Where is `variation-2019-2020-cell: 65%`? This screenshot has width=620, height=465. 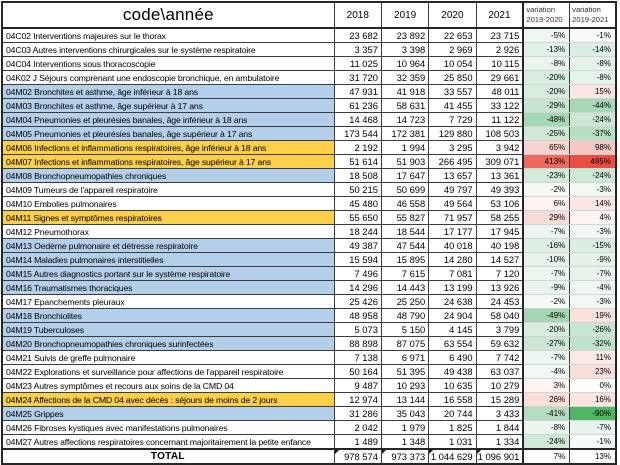
variation-2019-2020-cell: 65% is located at coordinates (546, 147).